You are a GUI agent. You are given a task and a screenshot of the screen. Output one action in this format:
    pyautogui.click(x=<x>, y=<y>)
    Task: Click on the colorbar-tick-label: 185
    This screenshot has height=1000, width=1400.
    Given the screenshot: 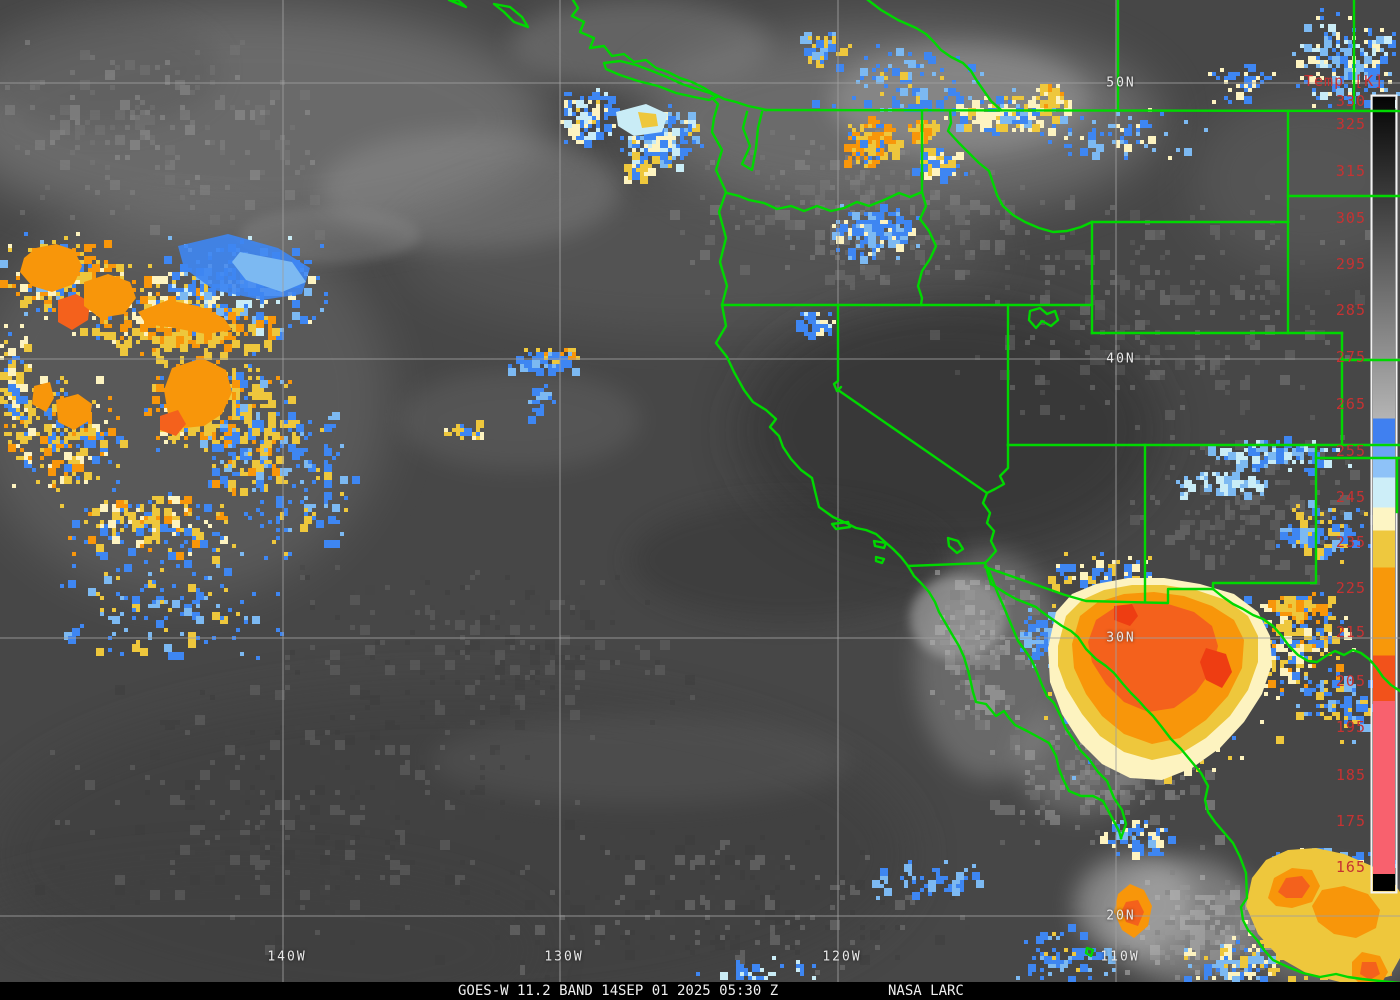 What is the action you would take?
    pyautogui.click(x=1350, y=775)
    